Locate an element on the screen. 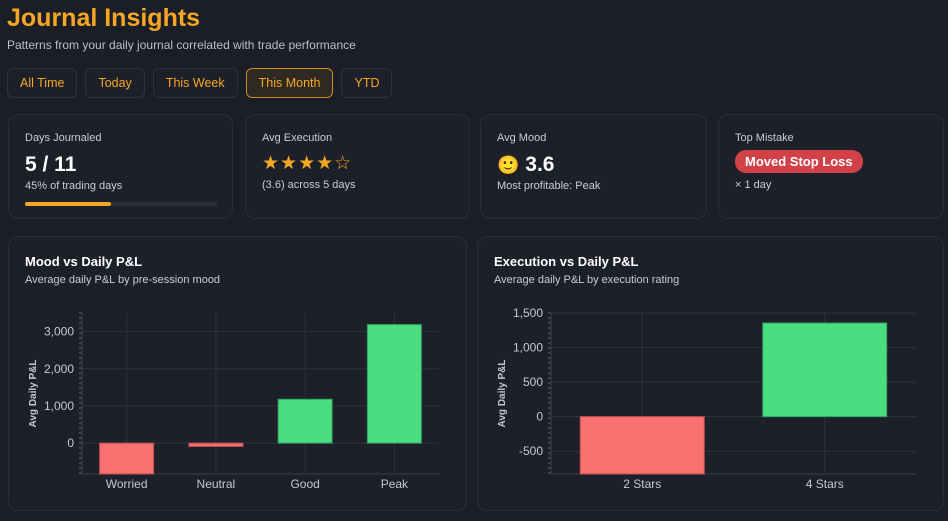 This screenshot has width=948, height=521. card-label: Avg Execution is located at coordinates (297, 138).